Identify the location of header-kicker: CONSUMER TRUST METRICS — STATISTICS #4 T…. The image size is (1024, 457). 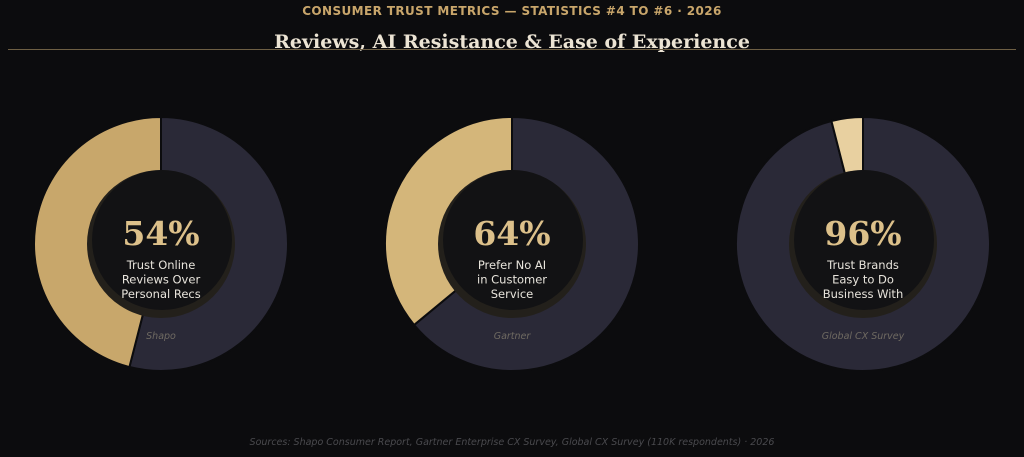
(512, 11).